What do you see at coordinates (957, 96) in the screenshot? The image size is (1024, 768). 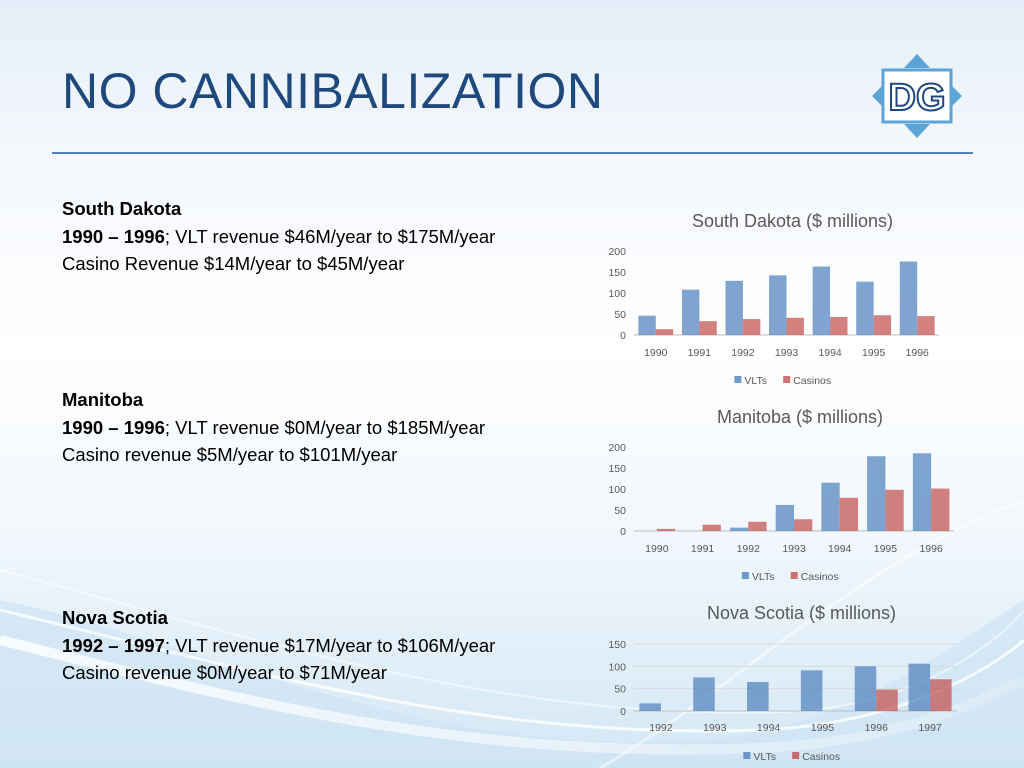 I see `logo-diamond-right` at bounding box center [957, 96].